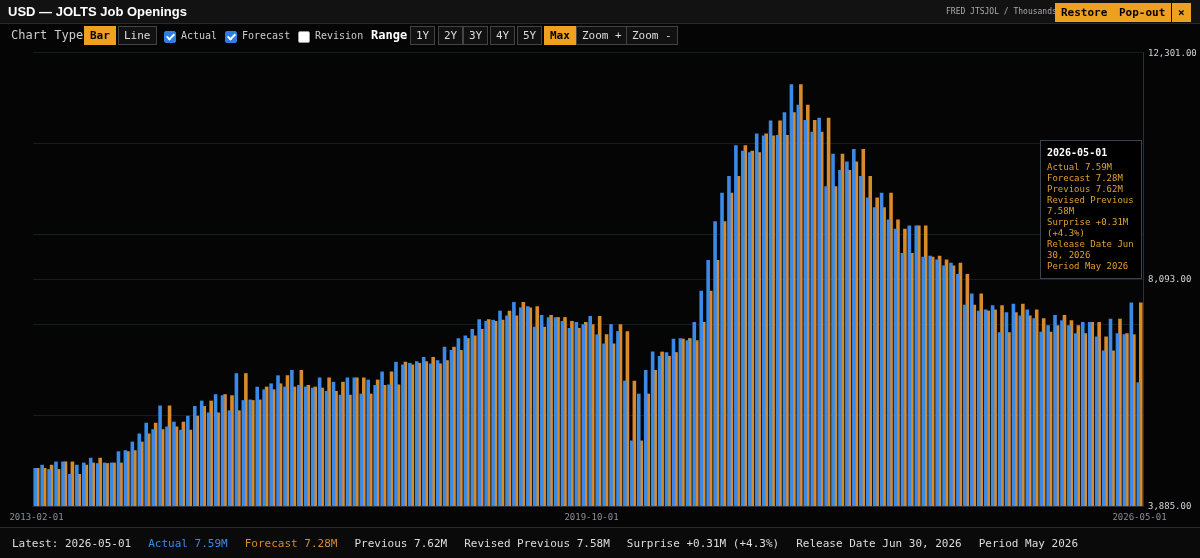 This screenshot has height=558, width=1200. I want to click on annotation: Forecast 7.28M, so click(1085, 178).